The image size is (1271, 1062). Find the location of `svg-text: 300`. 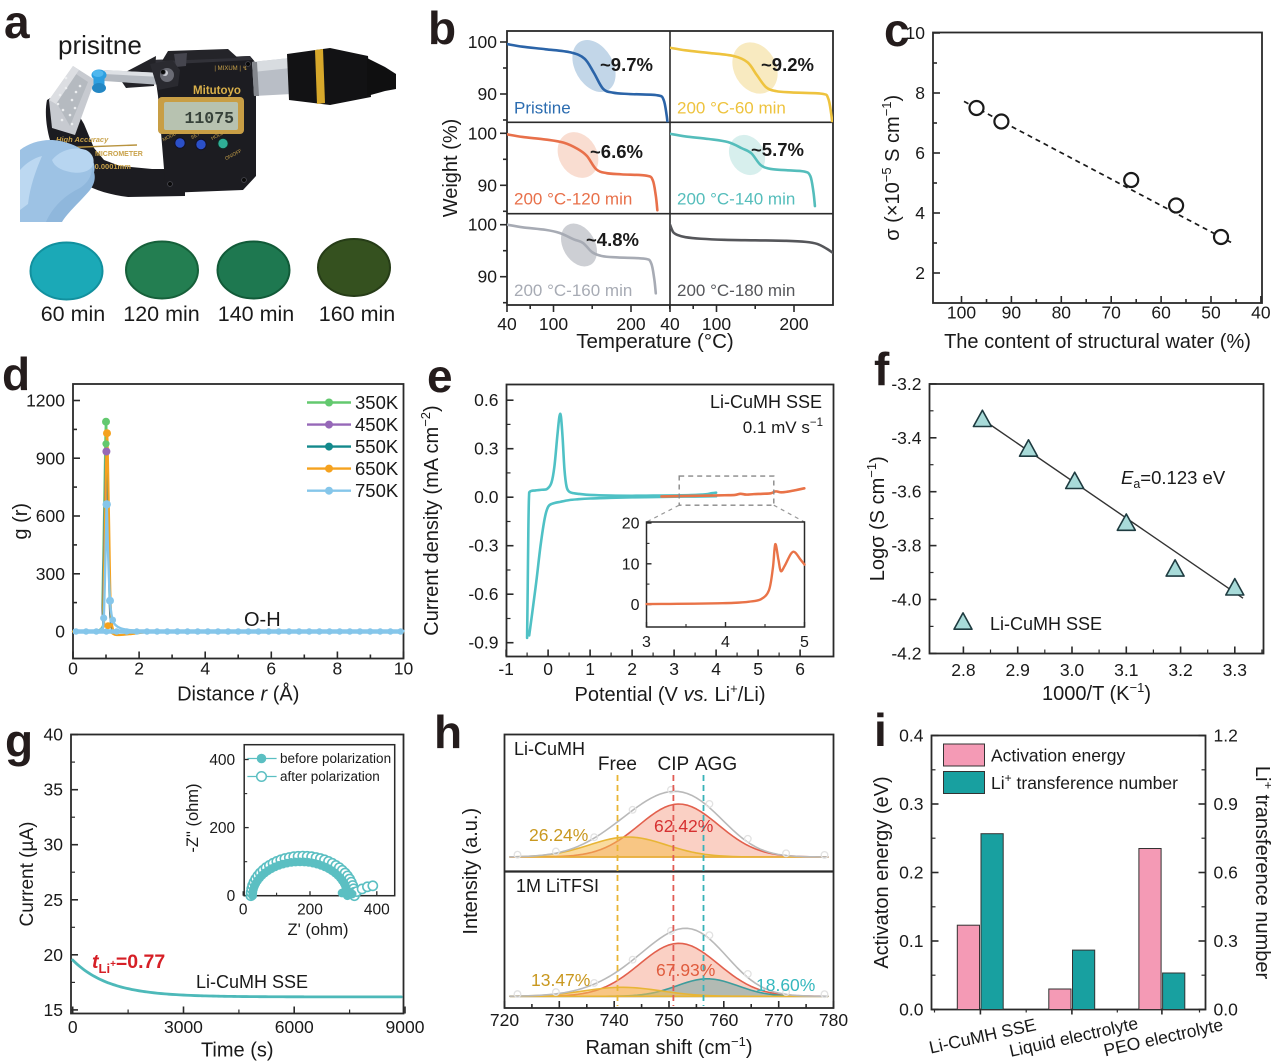

svg-text: 300 is located at coordinates (50, 574).